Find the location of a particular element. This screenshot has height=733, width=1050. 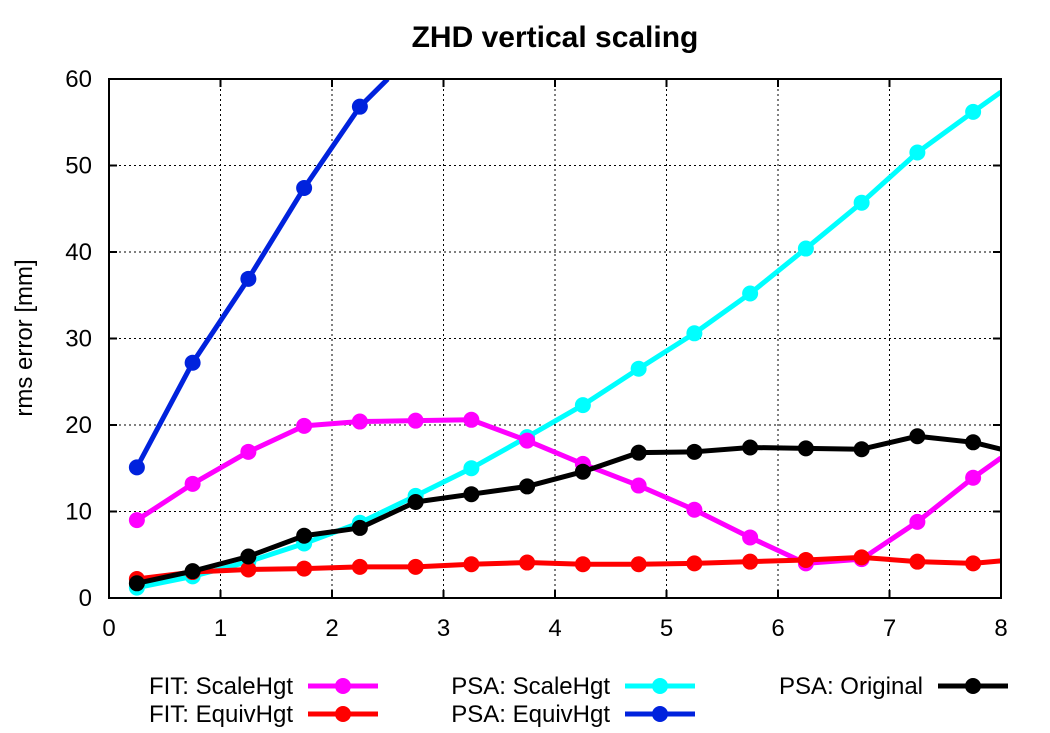

chart-title: ZHD vertical scaling is located at coordinates (555, 37).